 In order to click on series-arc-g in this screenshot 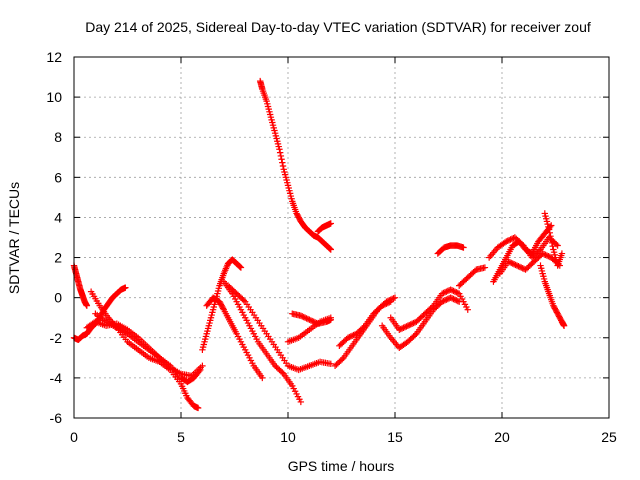, I will do `click(234, 338)`.